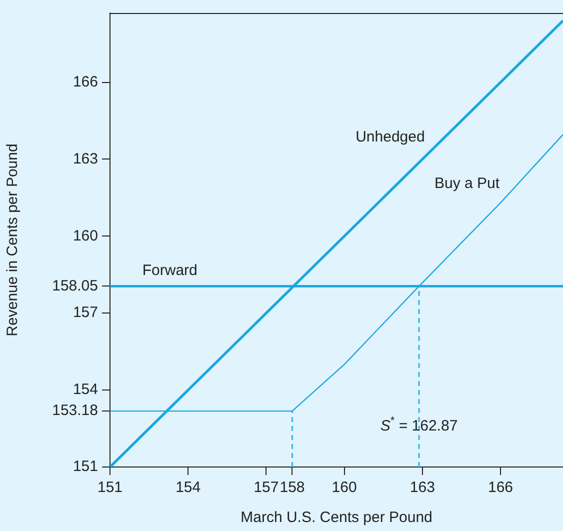 The image size is (563, 531). Describe the element at coordinates (344, 487) in the screenshot. I see `x-tick-label: 160` at that location.